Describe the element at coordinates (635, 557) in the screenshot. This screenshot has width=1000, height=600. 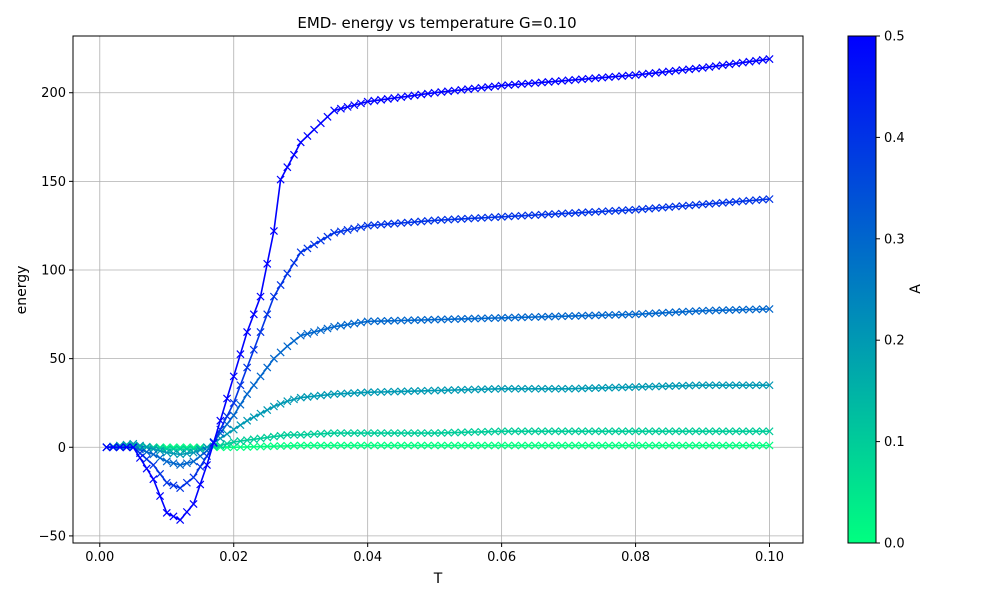
I see `x-tick-label: 0.08` at that location.